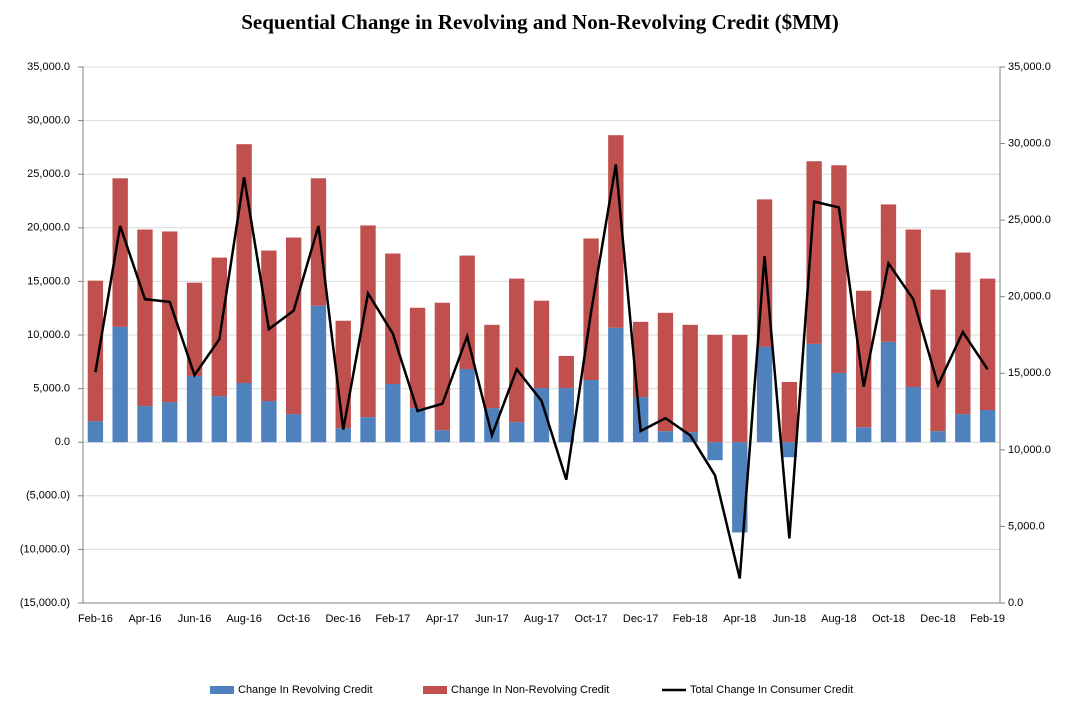 Image resolution: width=1079 pixels, height=710 pixels. What do you see at coordinates (1029, 297) in the screenshot?
I see `y2-tick-label: 20,000.0` at bounding box center [1029, 297].